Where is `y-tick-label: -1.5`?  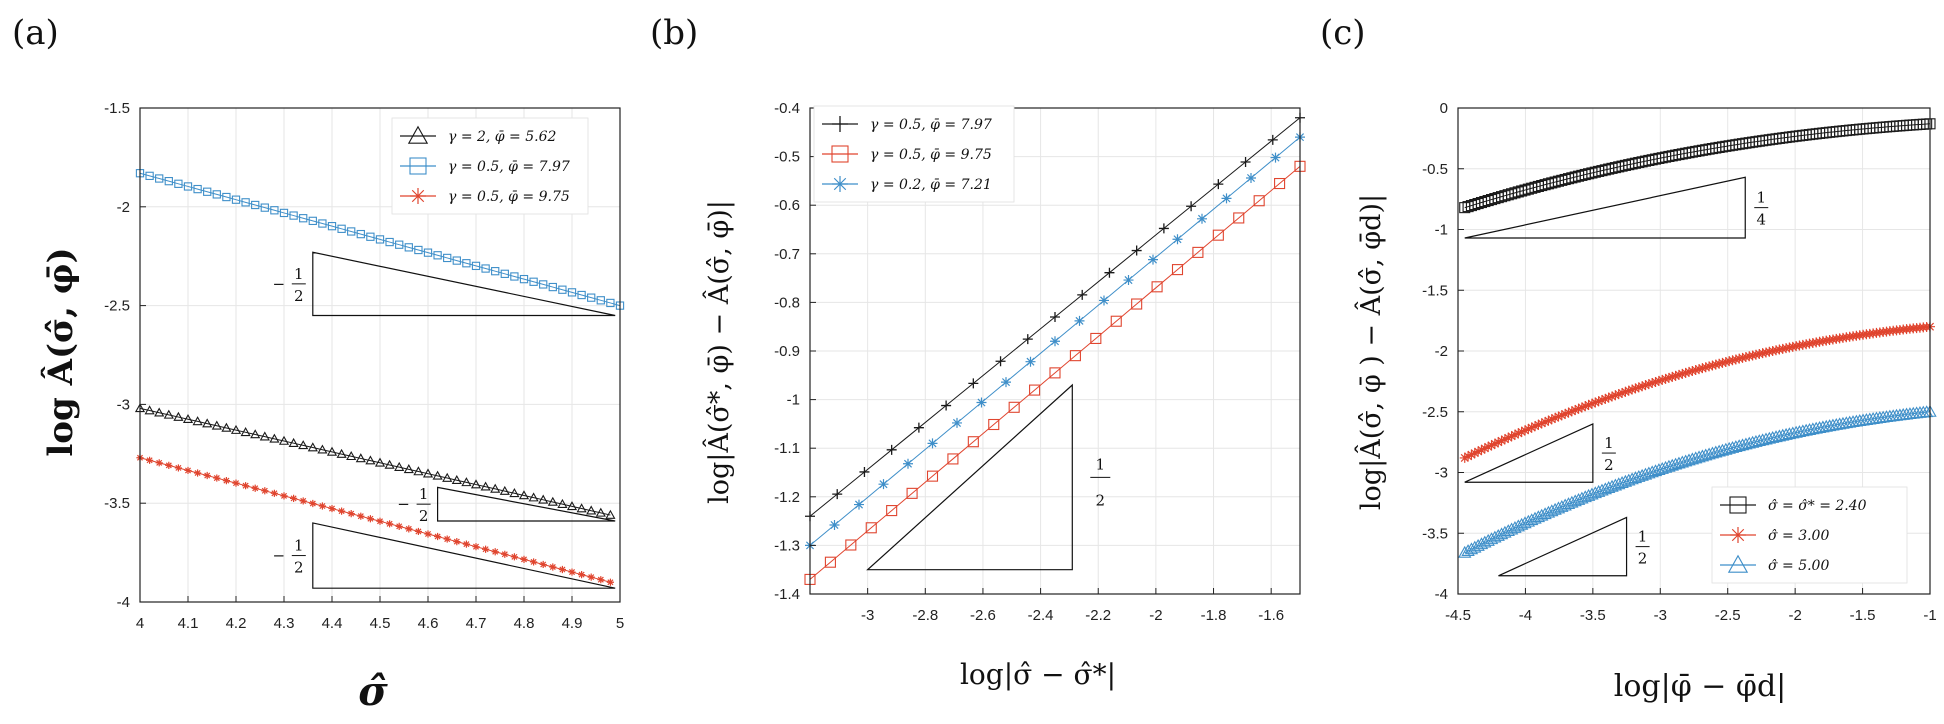
y-tick-label: -1.5 is located at coordinates (117, 108).